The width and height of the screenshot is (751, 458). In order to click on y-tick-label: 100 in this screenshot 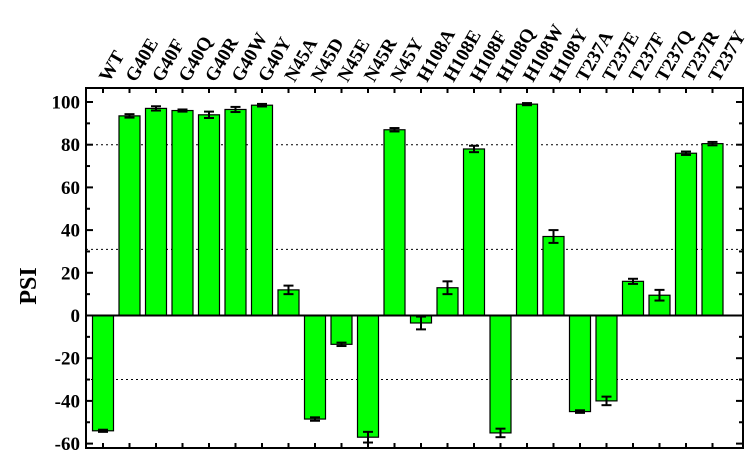, I will do `click(66, 103)`.